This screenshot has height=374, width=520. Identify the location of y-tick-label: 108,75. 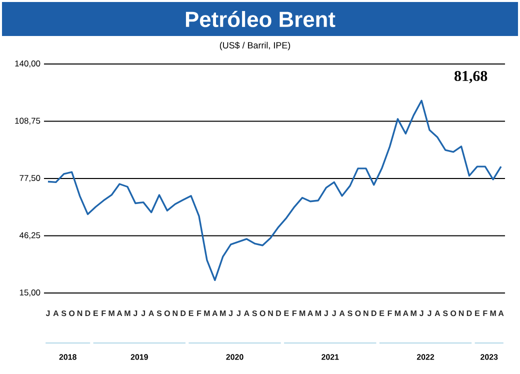
(27, 121).